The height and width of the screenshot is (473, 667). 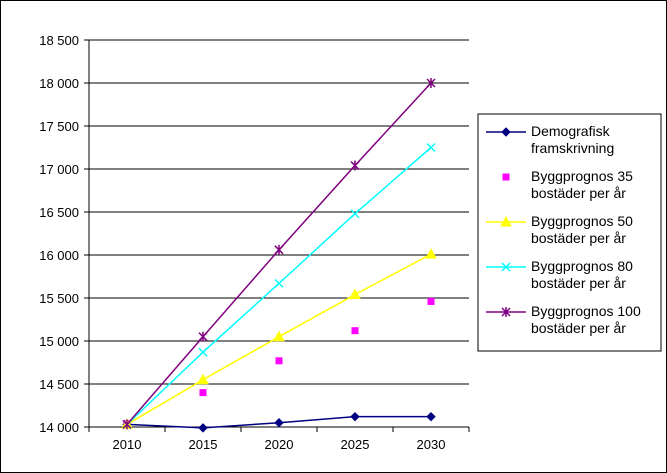 I want to click on x-tick-label: 2025, so click(x=355, y=444).